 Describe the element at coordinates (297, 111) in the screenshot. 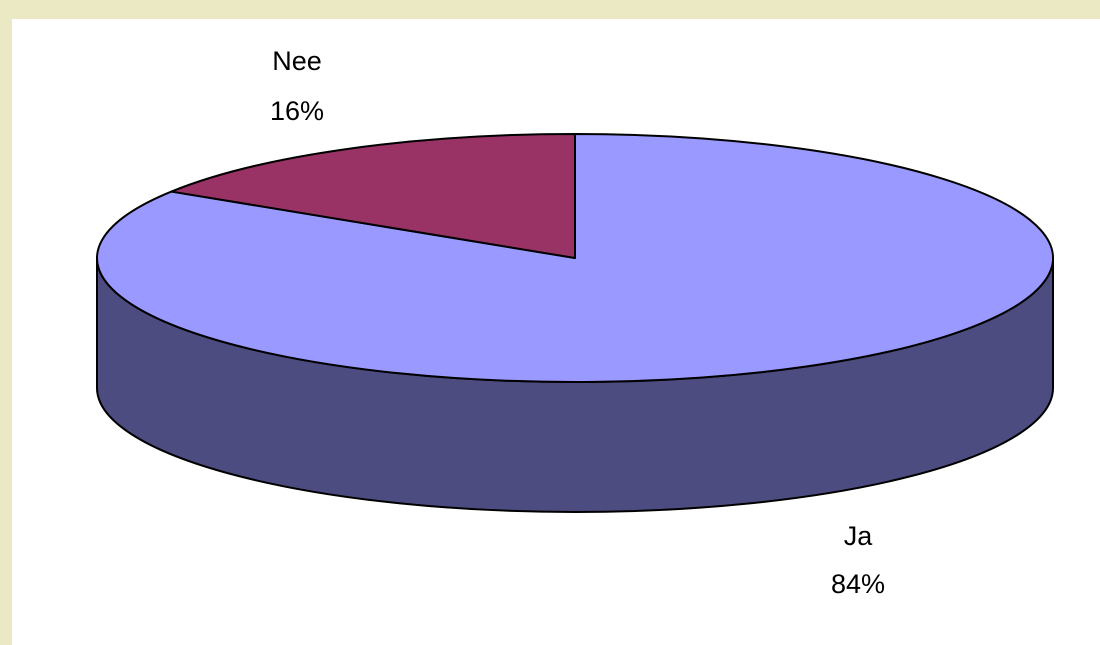

I see `slice-label-nee-percent: 16%` at that location.